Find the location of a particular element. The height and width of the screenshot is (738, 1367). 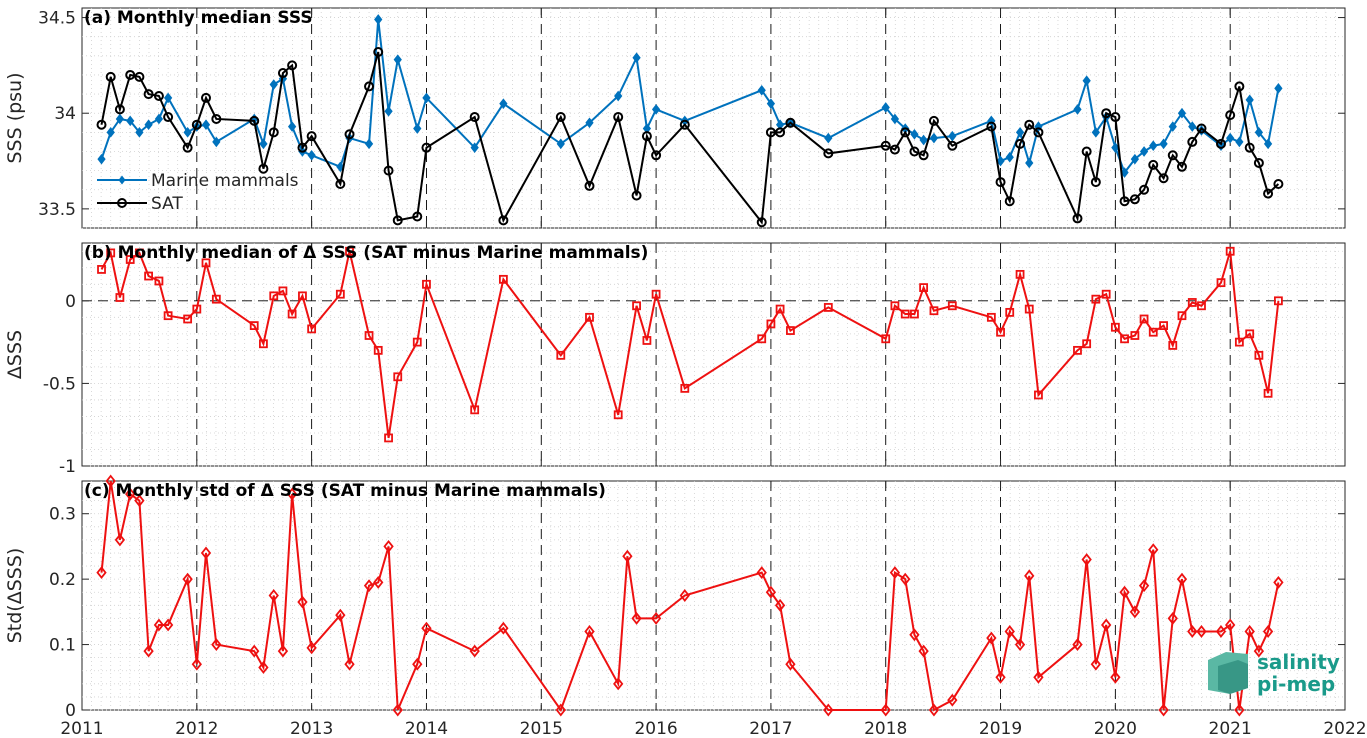

x-tick-label: 2018 is located at coordinates (885, 728).